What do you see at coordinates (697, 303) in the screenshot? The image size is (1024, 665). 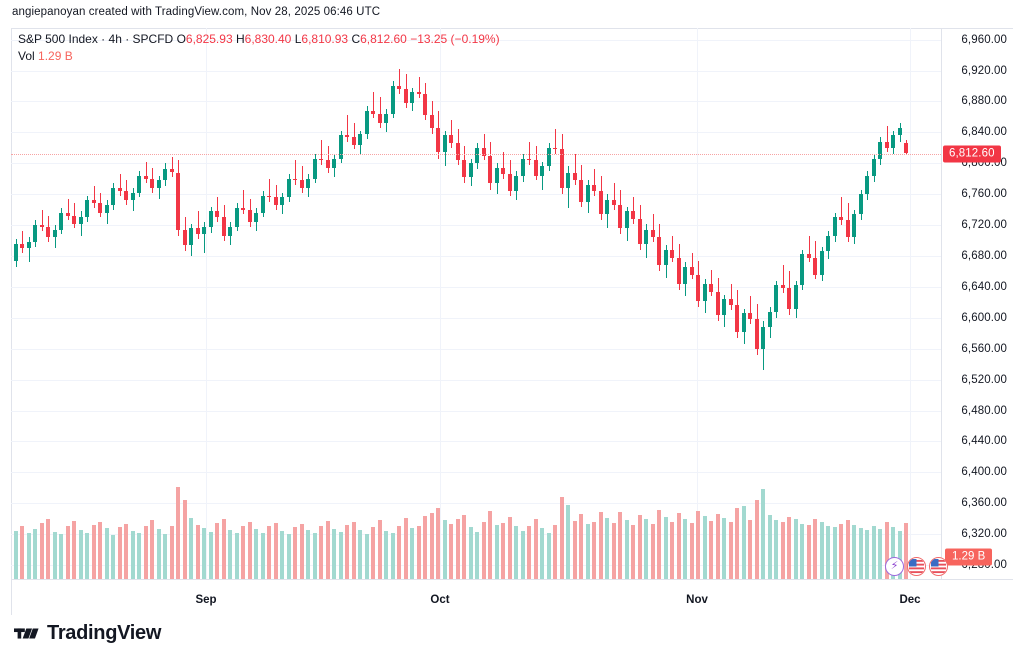 I see `time-gridline` at bounding box center [697, 303].